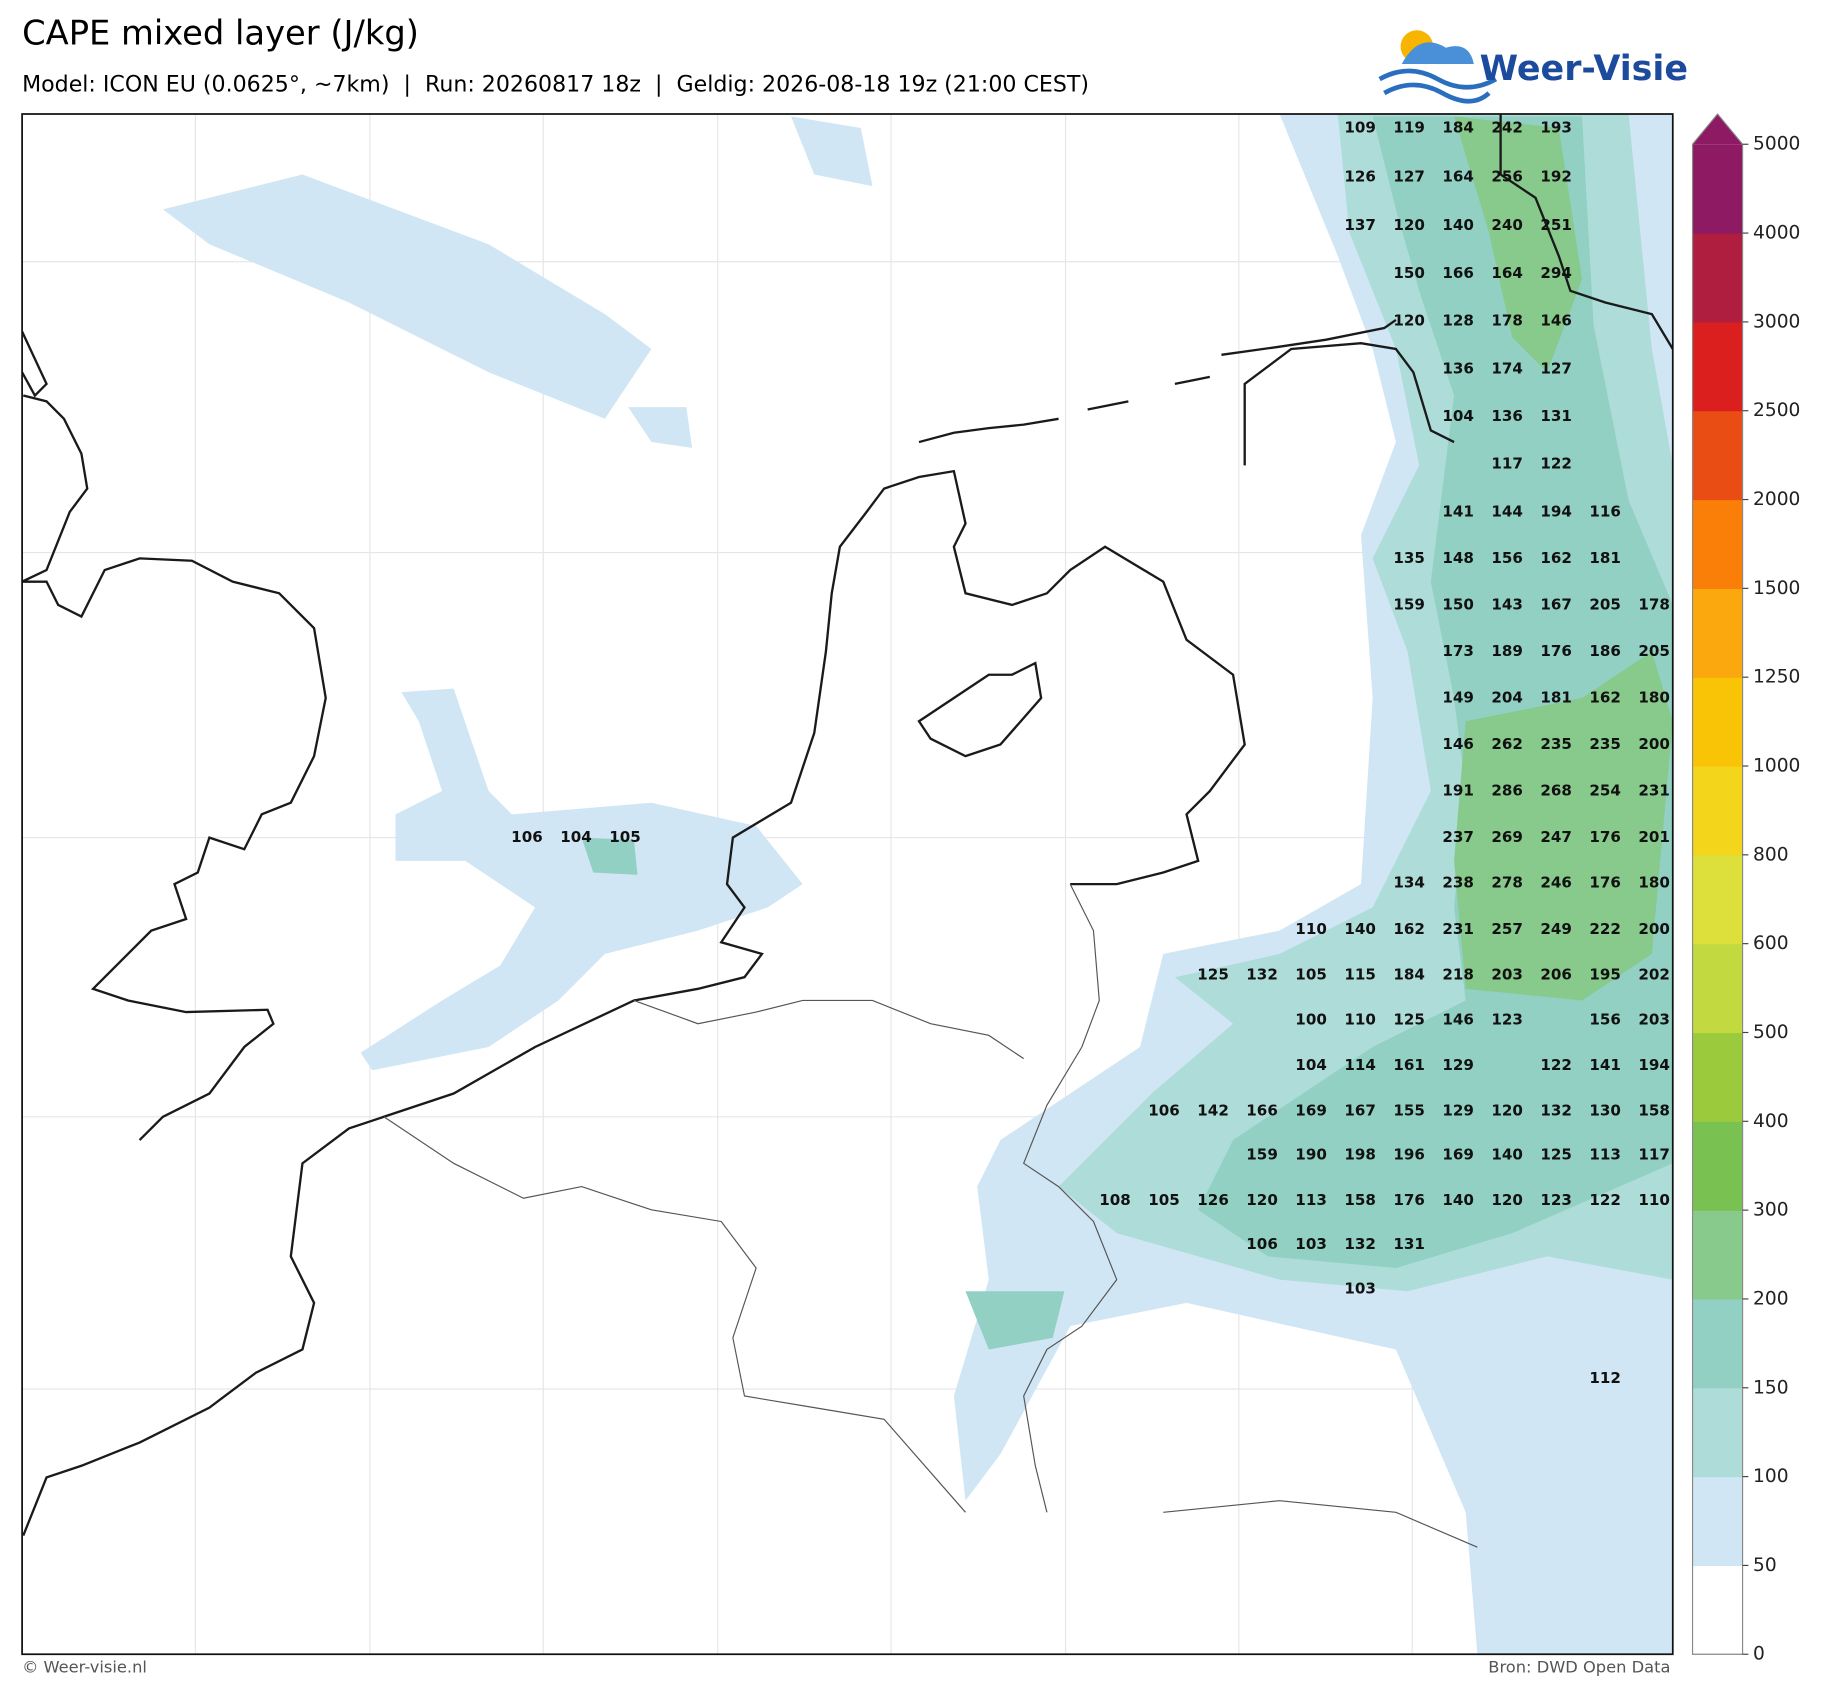 The width and height of the screenshot is (1824, 1681). Describe the element at coordinates (1771, 1387) in the screenshot. I see `colorbar-label: 150` at that location.